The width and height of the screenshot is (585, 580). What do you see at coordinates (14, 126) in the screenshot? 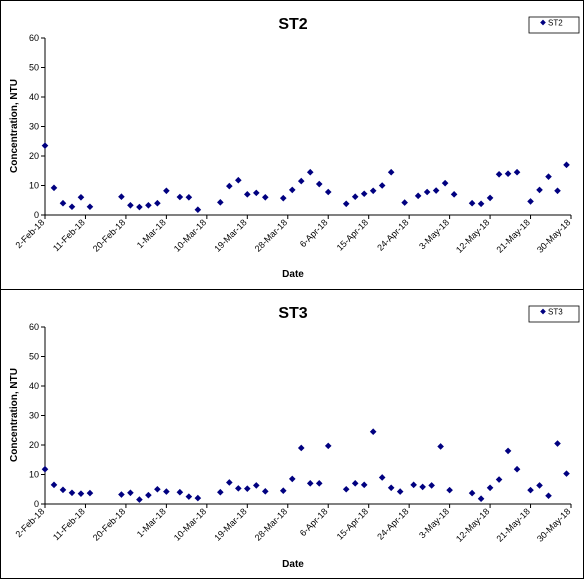
I see `y-axis-label: Concentration, NTU` at bounding box center [14, 126].